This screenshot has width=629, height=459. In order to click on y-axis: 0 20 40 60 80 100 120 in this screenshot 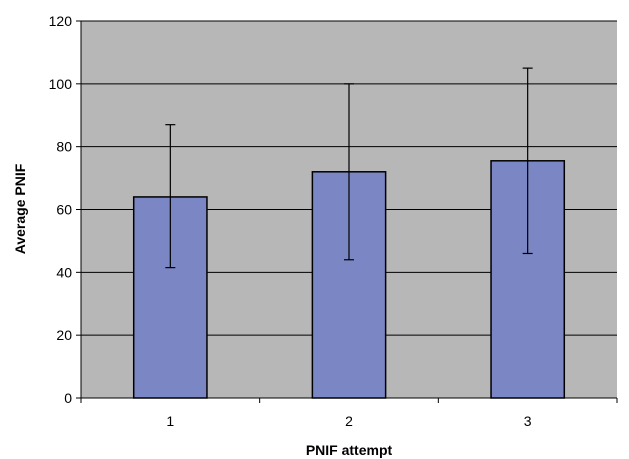, I will do `click(65, 209)`.